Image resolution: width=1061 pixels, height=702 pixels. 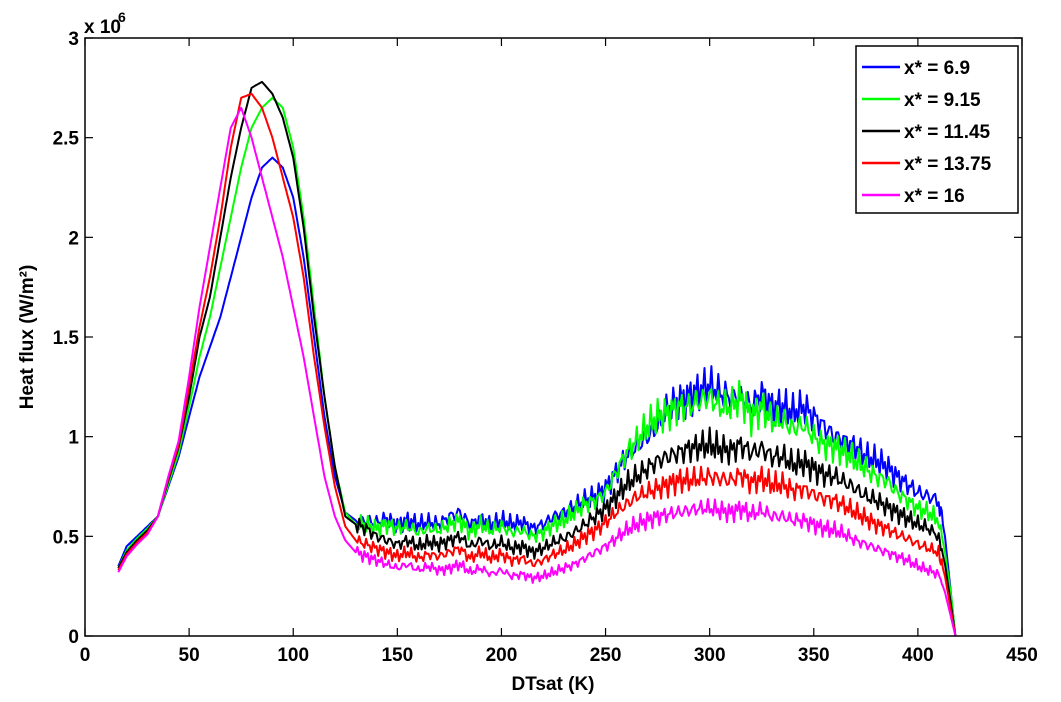 What do you see at coordinates (942, 100) in the screenshot?
I see `legend-label: x* = 9.15` at bounding box center [942, 100].